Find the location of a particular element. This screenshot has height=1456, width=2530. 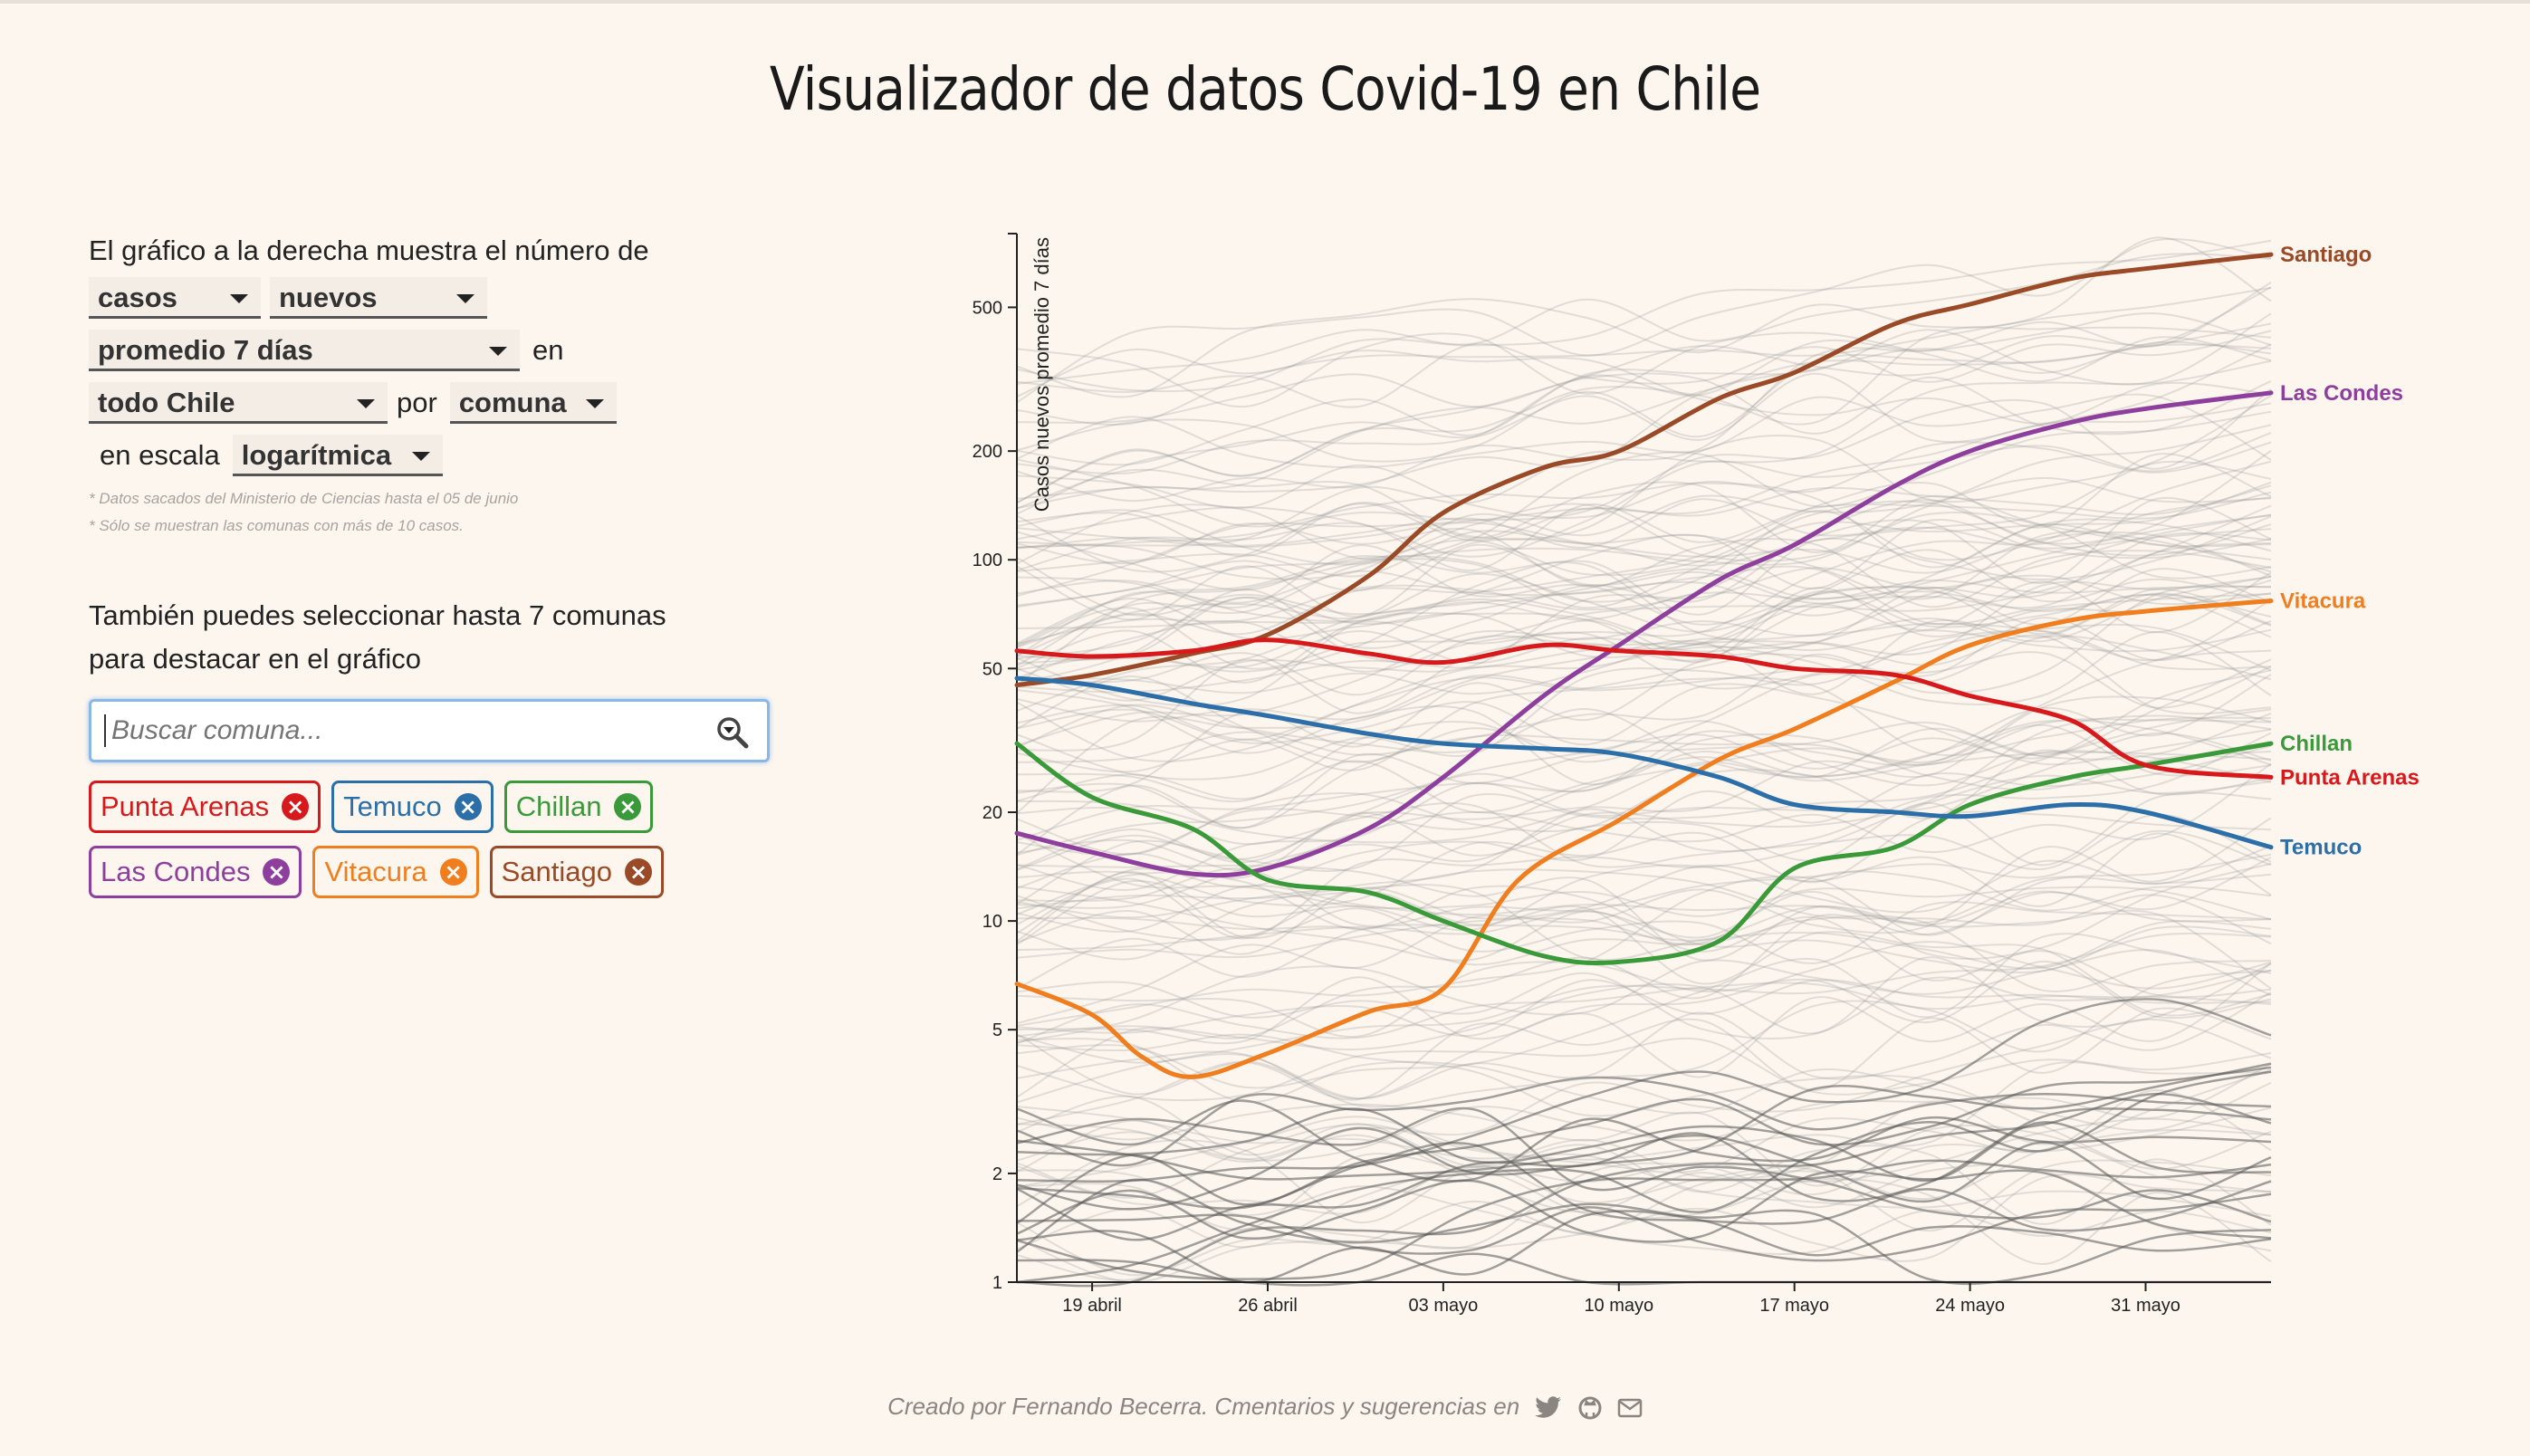

scale-select: logarítmica is located at coordinates (337, 455).